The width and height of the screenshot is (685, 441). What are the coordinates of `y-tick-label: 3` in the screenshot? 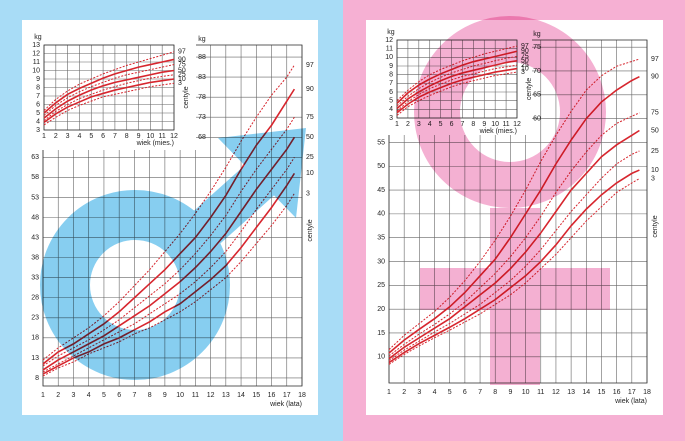 It's located at (391, 118).